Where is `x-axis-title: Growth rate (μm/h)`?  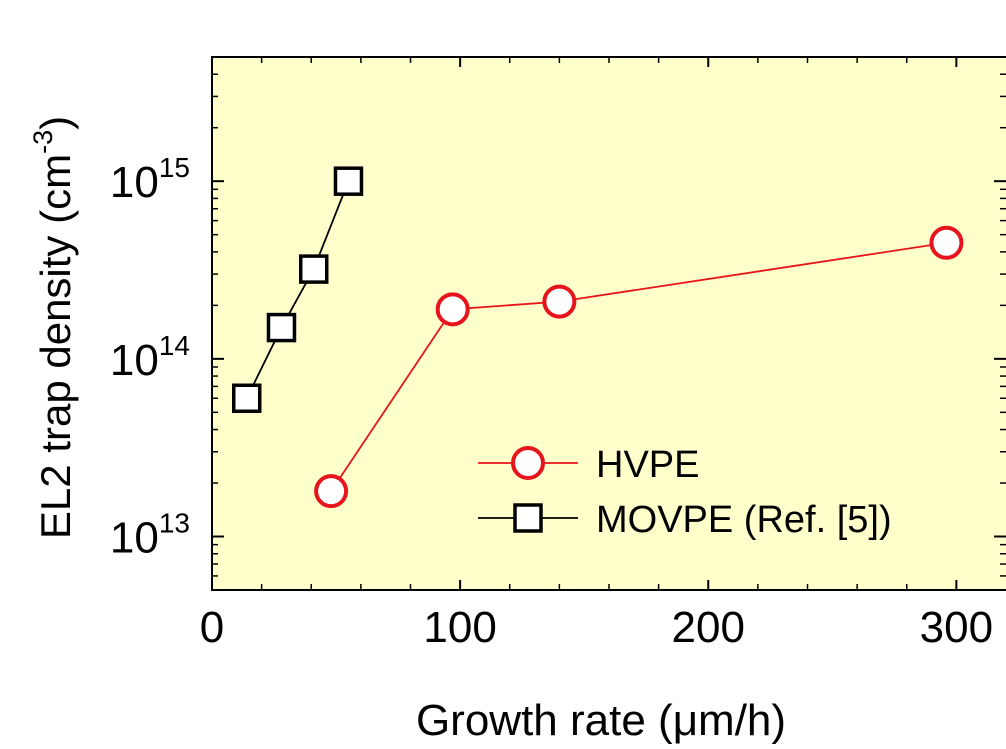
x-axis-title: Growth rate (μm/h) is located at coordinates (601, 720).